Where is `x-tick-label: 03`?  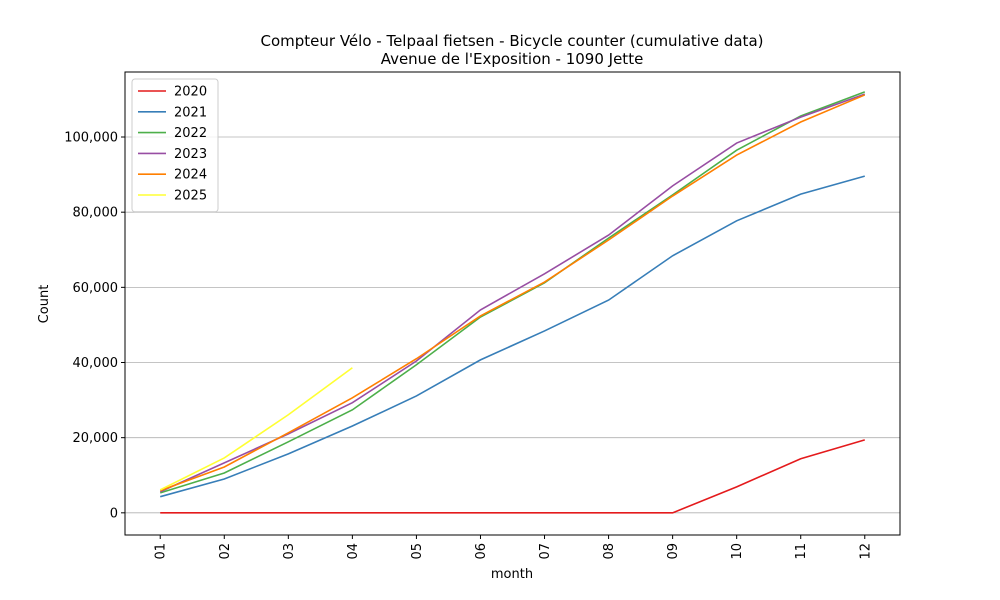 x-tick-label: 03 is located at coordinates (289, 551).